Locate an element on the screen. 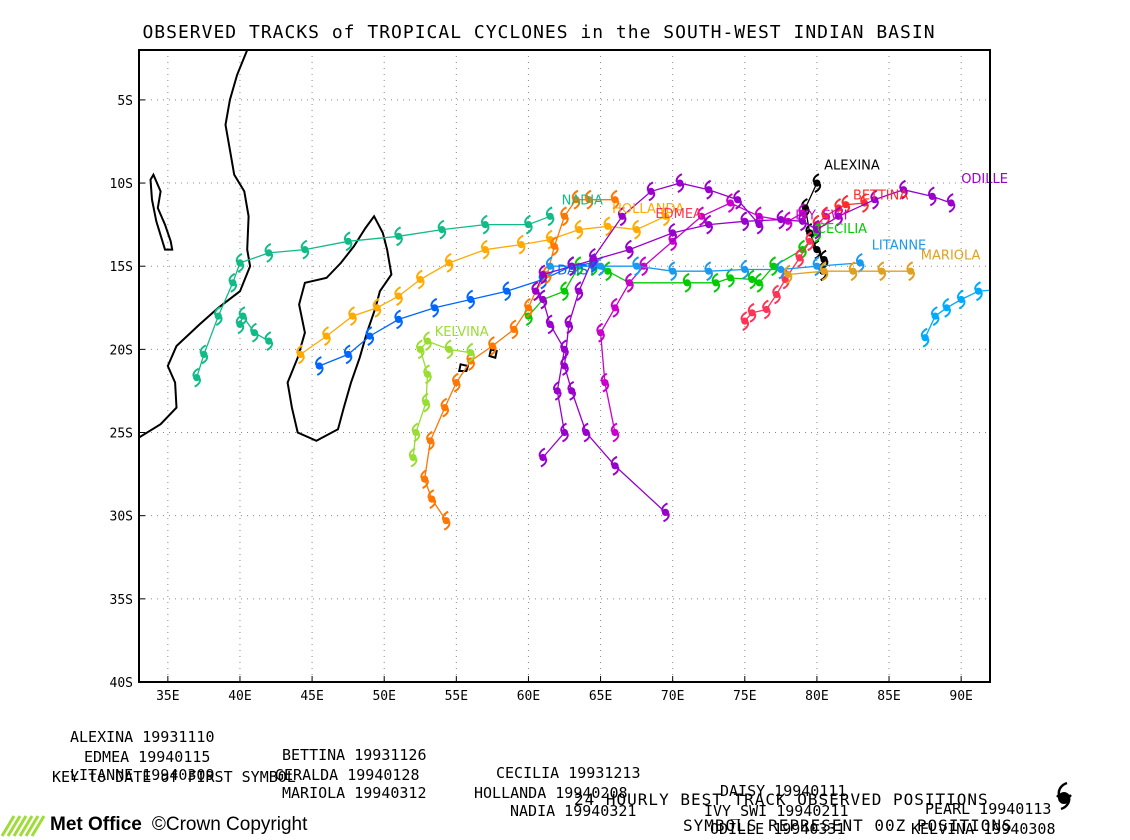  lat-tick-label: 10S is located at coordinates (121, 184).